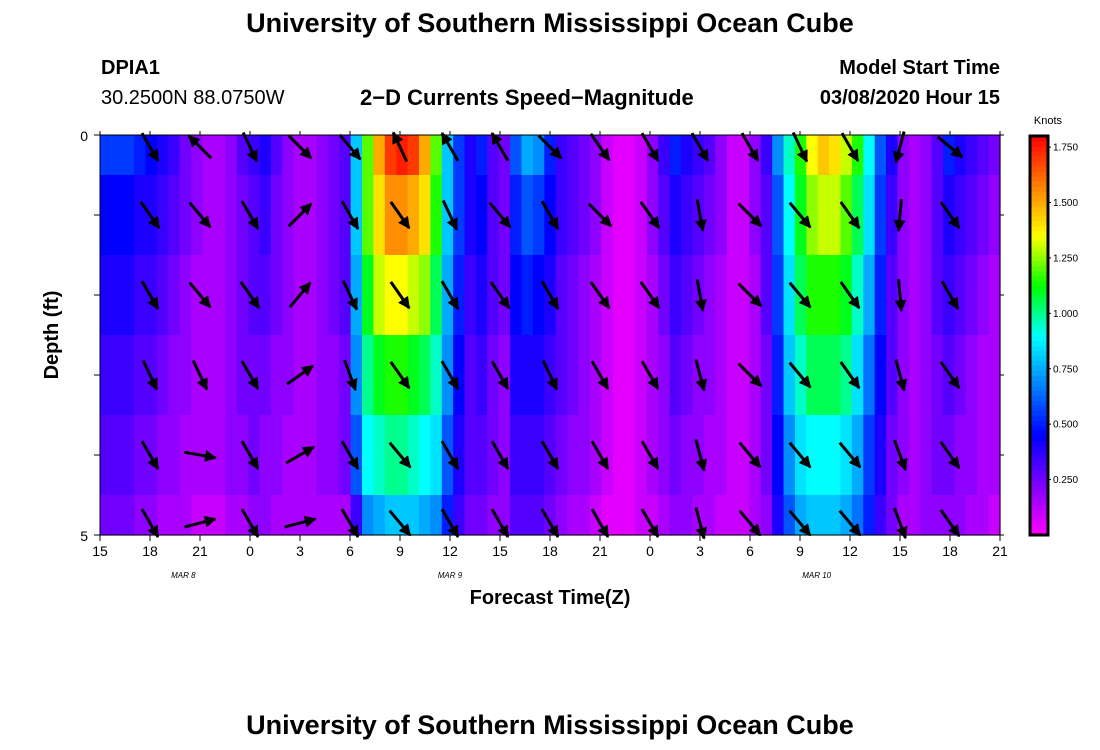 This screenshot has width=1100, height=750. Describe the element at coordinates (919, 68) in the screenshot. I see `model-start-label: Model Start Time` at that location.